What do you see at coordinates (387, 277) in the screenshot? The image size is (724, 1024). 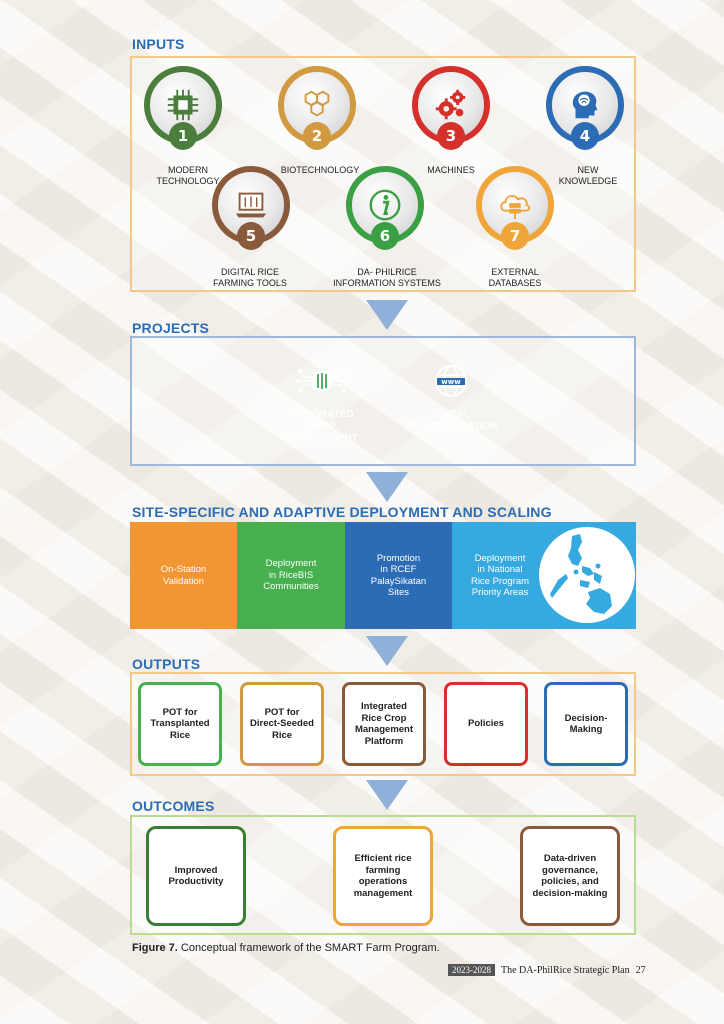 I see `input-label: DA- PHILRICE INFORMATION SYSTEMS` at bounding box center [387, 277].